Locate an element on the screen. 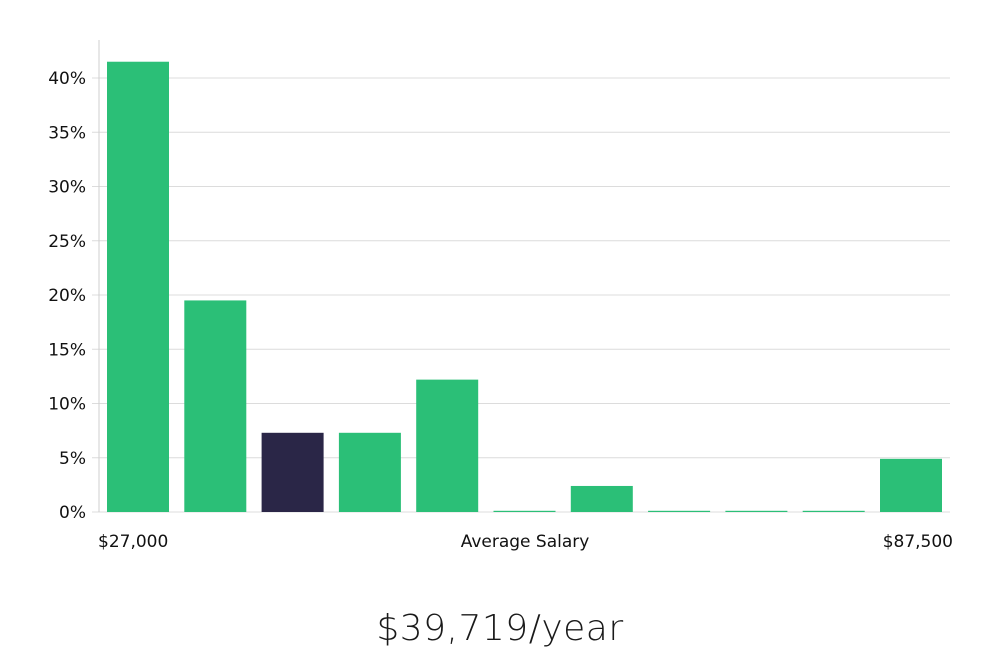 The image size is (1000, 660). x-axis-max-label: $87,500 is located at coordinates (918, 542).